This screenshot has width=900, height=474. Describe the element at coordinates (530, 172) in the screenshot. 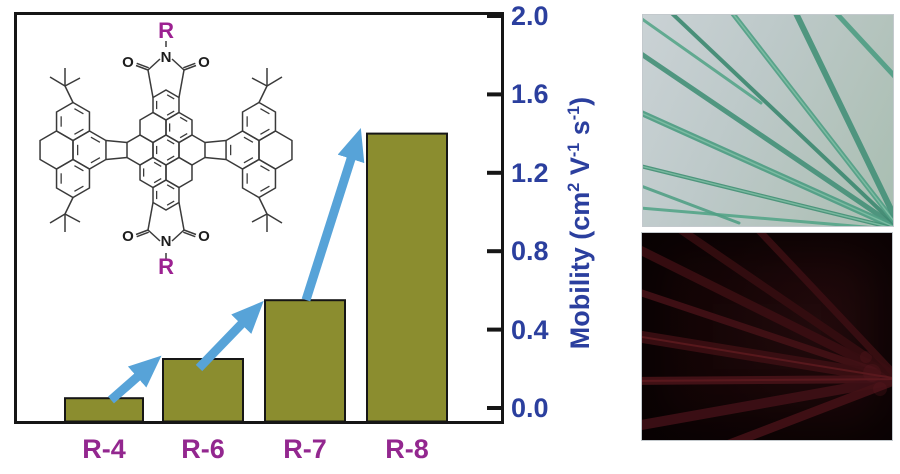

I see `y-tick-label: 1.2` at that location.